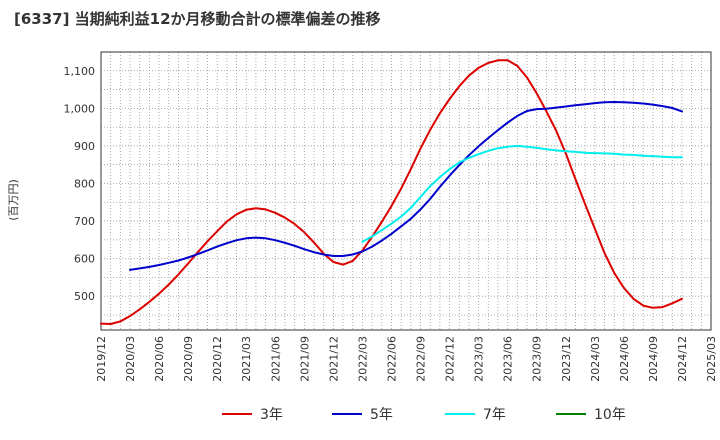 This screenshot has width=720, height=440. Describe the element at coordinates (537, 359) in the screenshot. I see `x-tick-label: 2023/09` at that location.